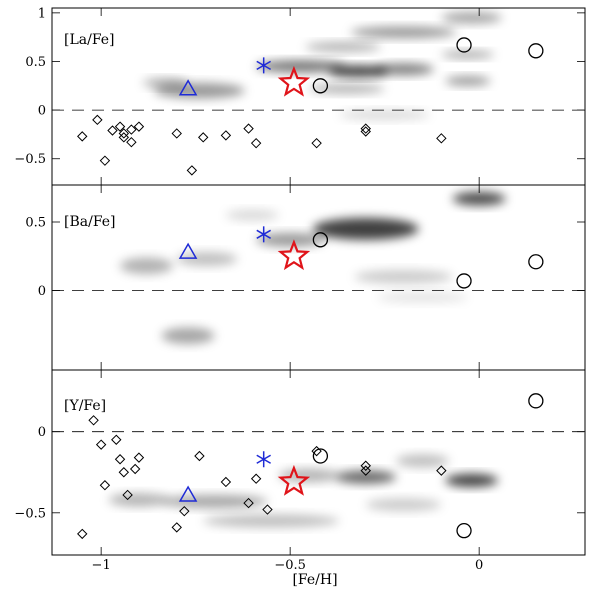  What do you see at coordinates (35, 62) in the screenshot?
I see `y-tick-label: 0.5` at bounding box center [35, 62].